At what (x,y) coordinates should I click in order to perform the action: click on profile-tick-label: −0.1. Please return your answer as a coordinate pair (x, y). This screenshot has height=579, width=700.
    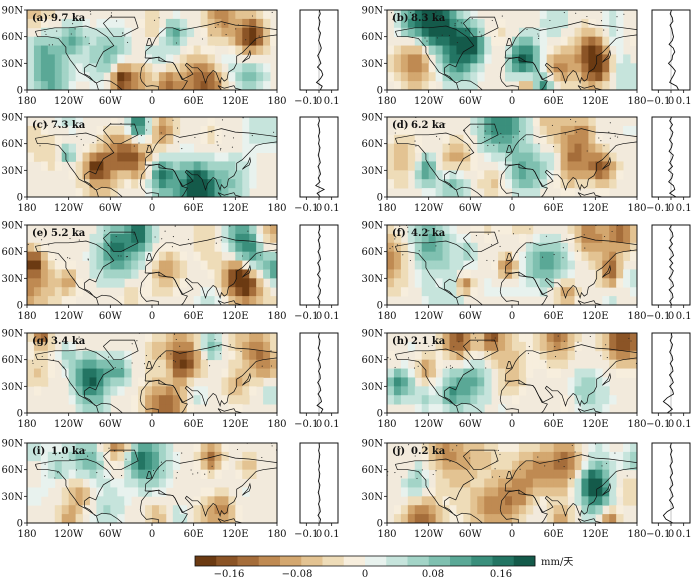
    Looking at the image, I should click on (306, 534).